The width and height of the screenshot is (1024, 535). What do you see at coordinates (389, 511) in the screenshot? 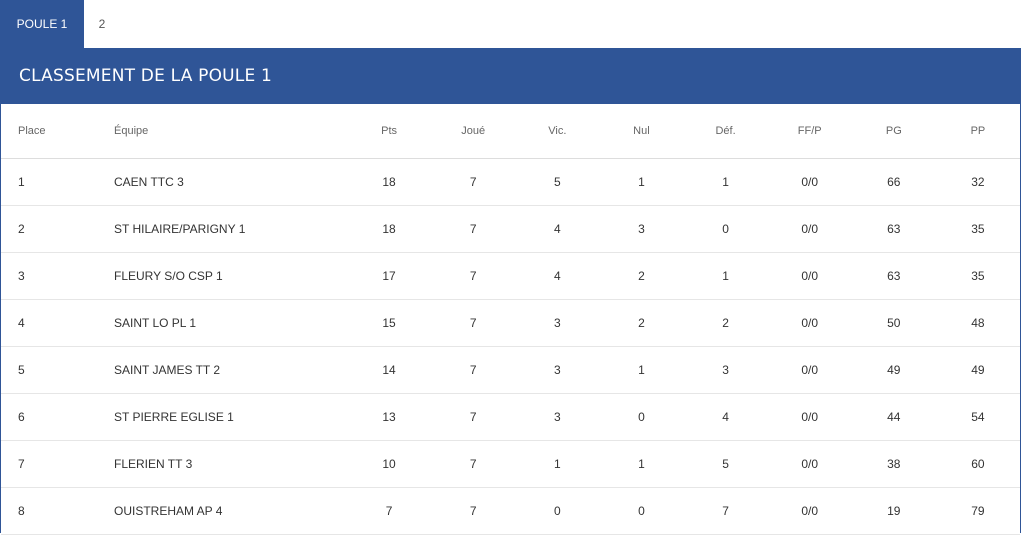
I see `cell-points: 7` at bounding box center [389, 511].